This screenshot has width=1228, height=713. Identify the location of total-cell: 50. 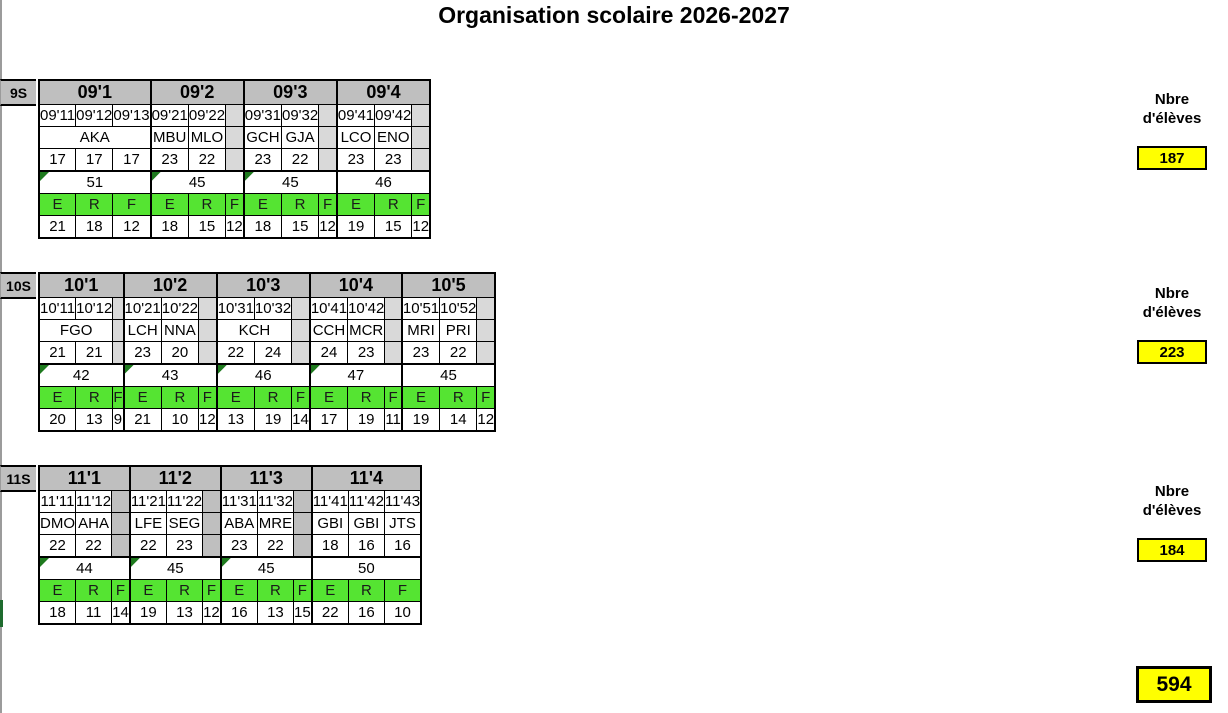
(366, 568).